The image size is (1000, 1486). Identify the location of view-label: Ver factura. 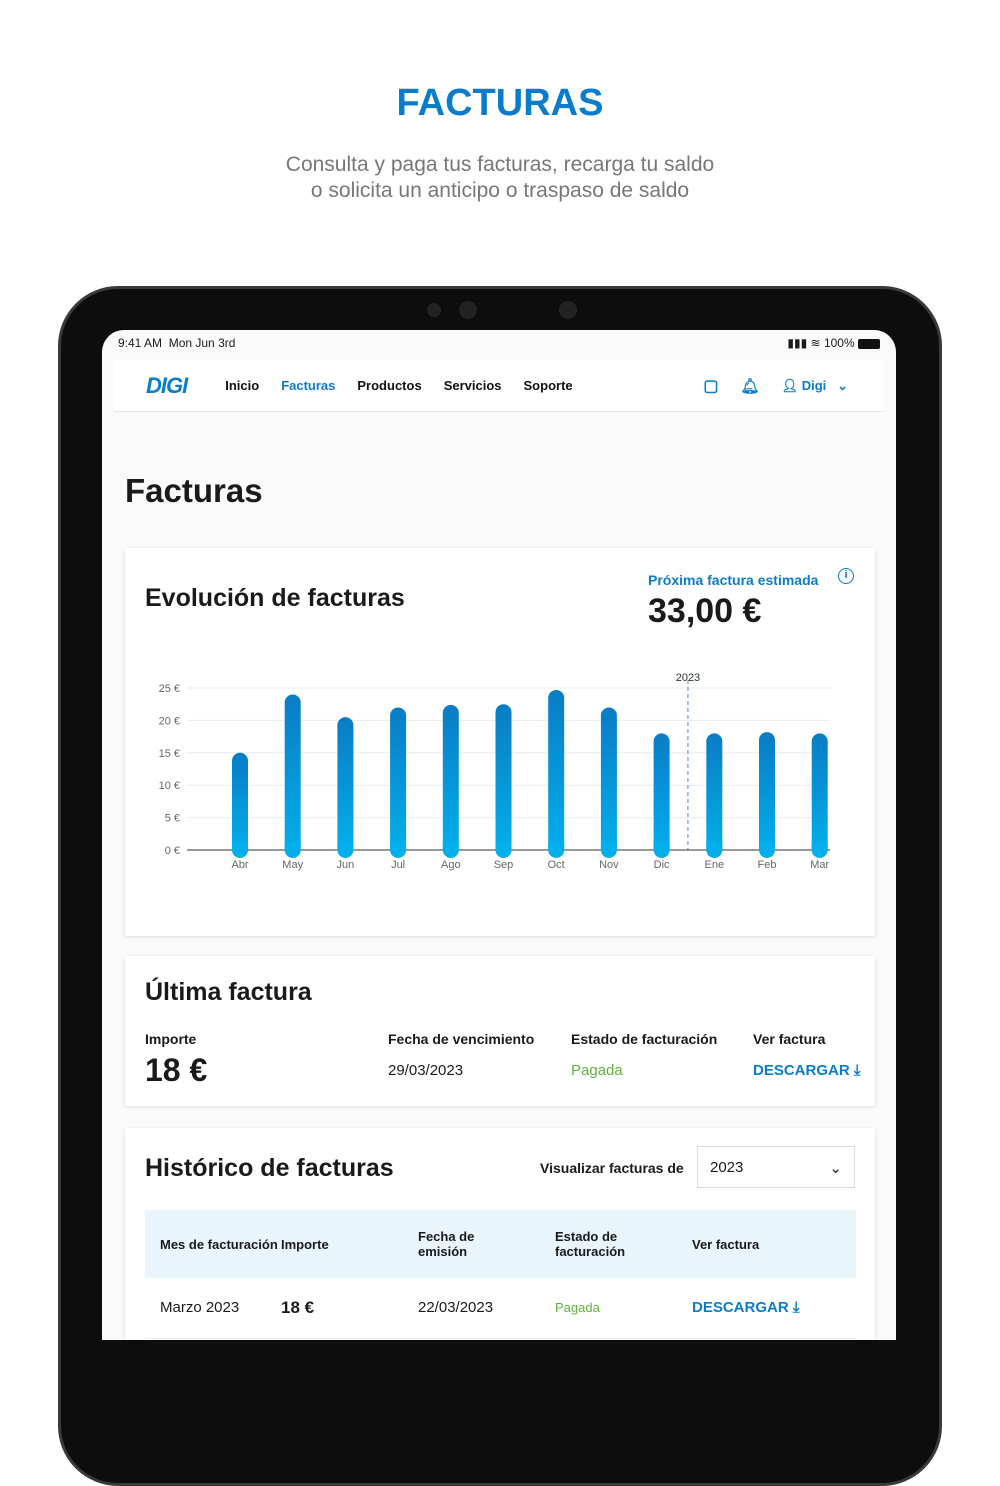
(789, 1039).